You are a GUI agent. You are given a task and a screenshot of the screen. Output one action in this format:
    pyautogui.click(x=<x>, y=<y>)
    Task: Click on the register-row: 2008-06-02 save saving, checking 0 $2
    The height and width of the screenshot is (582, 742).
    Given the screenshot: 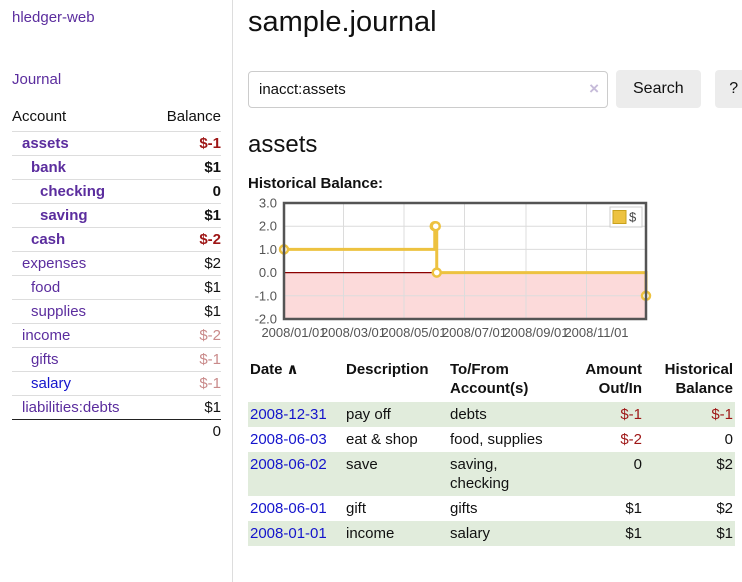 What is the action you would take?
    pyautogui.click(x=491, y=474)
    